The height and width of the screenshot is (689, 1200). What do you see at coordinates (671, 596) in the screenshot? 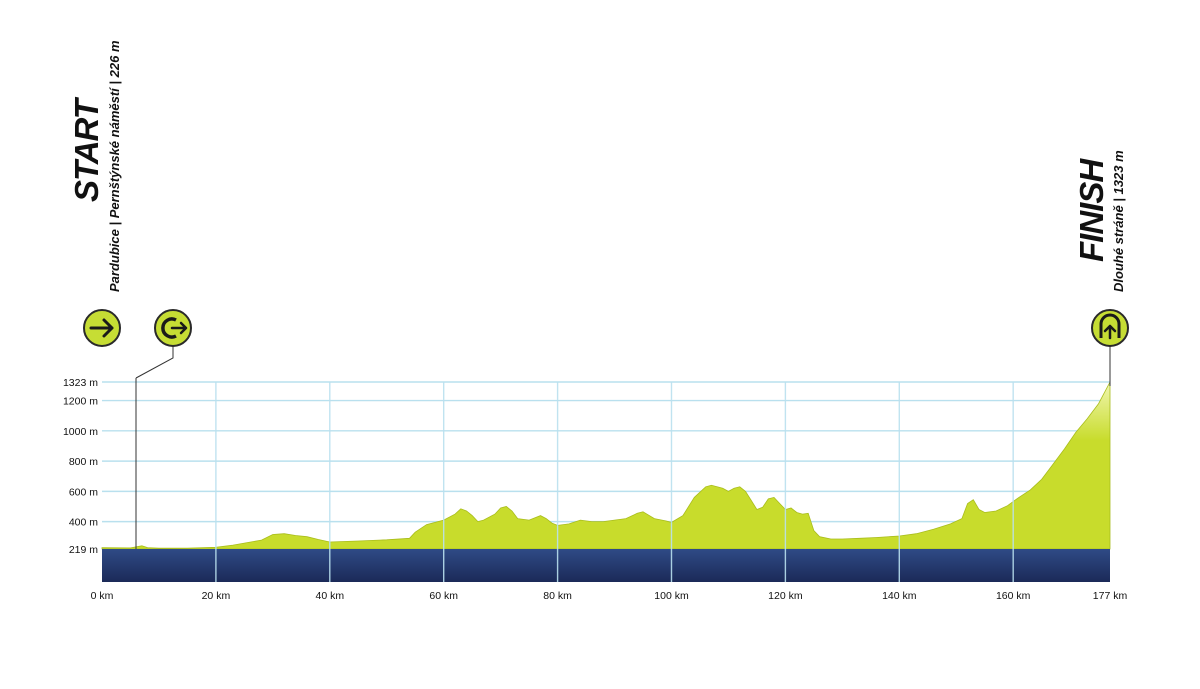
I see `x-tick-label: 100 km` at bounding box center [671, 596].